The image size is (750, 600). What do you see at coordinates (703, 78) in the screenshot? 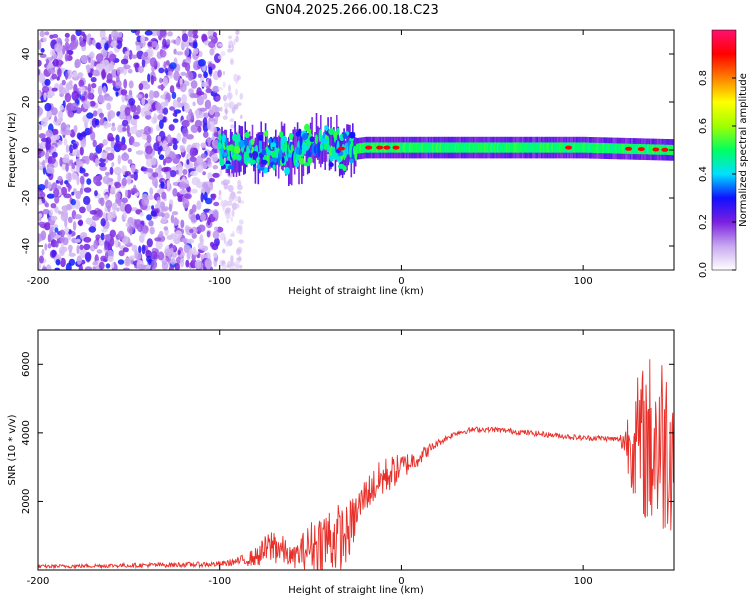
I see `colorbar-tick-label: 0.8` at bounding box center [703, 78].